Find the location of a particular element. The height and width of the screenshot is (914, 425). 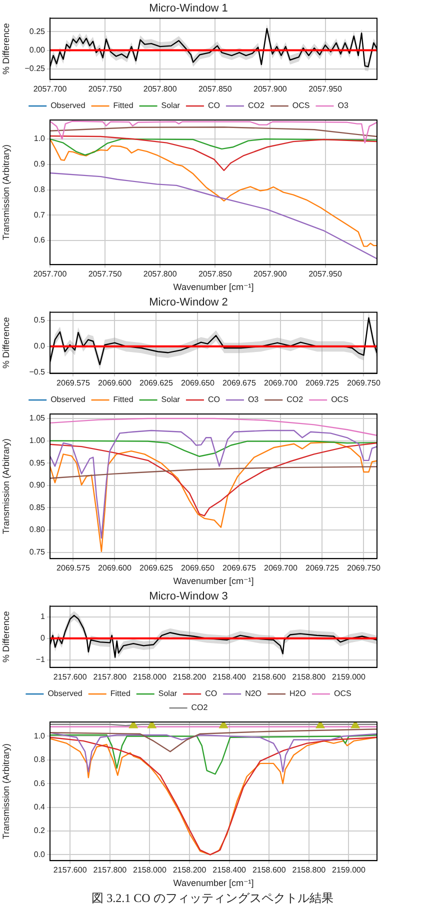

chart-title: Micro-Window 1 is located at coordinates (188, 8).